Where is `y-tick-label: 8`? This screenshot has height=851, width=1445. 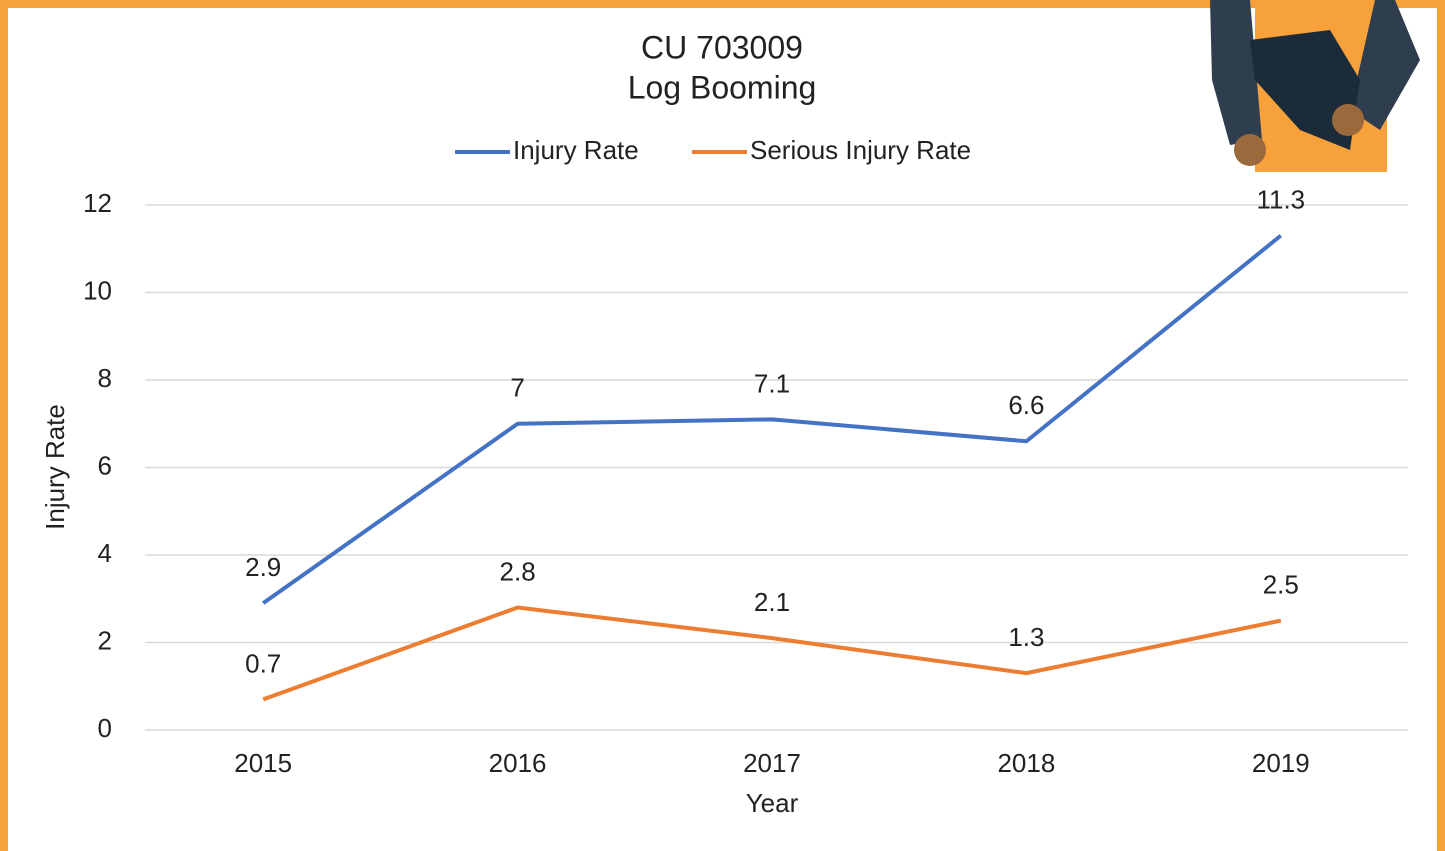 y-tick-label: 8 is located at coordinates (105, 378).